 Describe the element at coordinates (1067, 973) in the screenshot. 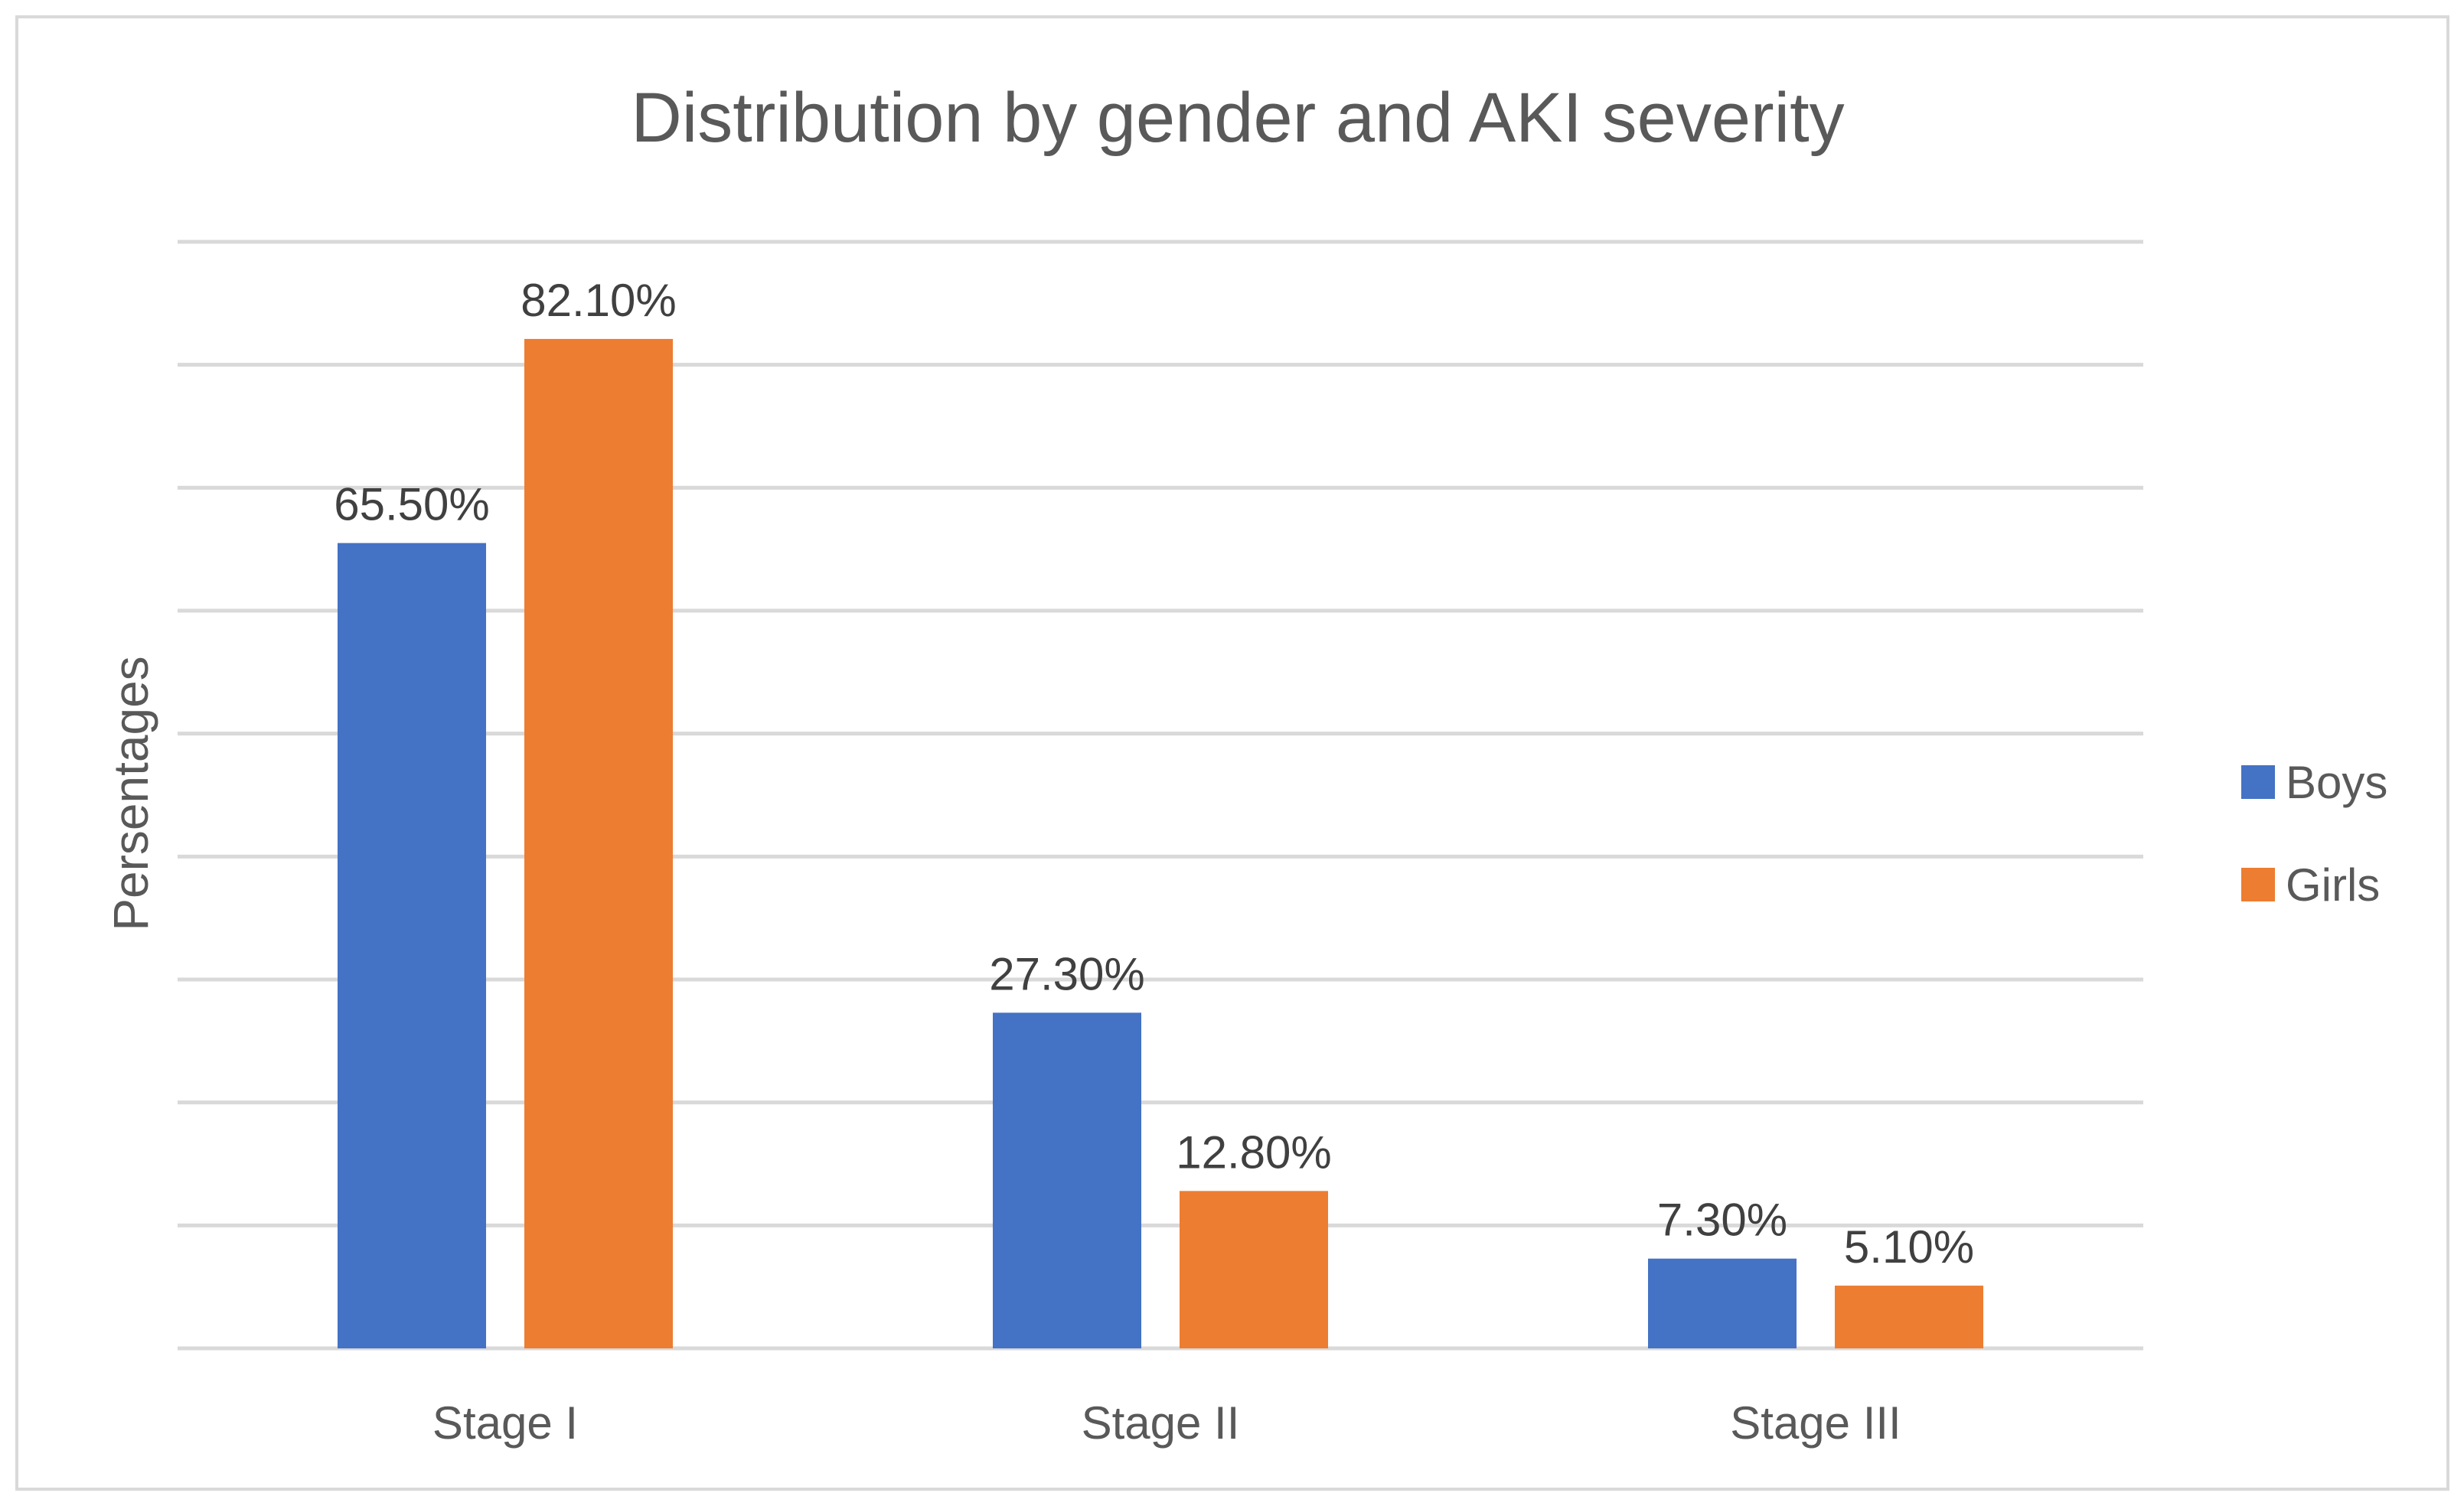

I see `data-label-boys-stage-ii: 27.30%` at that location.